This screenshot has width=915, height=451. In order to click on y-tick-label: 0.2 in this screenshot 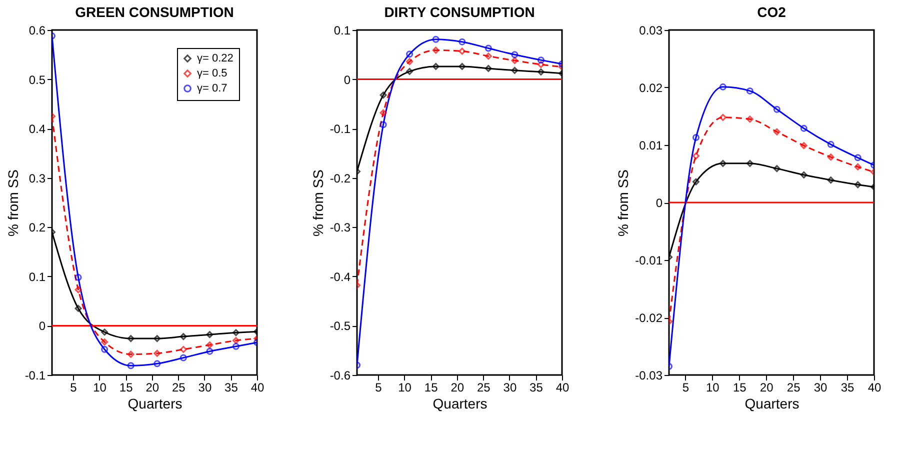, I will do `click(37, 227)`.